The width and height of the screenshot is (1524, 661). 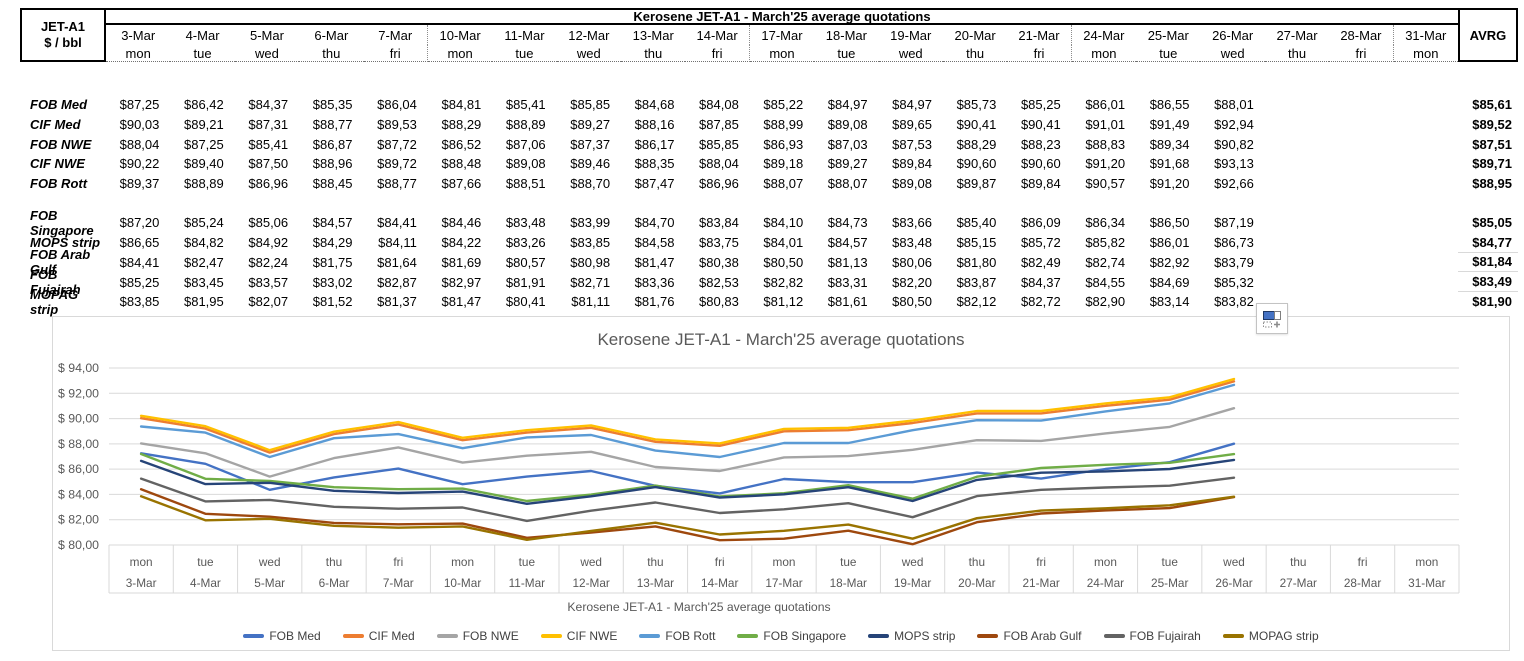 What do you see at coordinates (654, 144) in the screenshot?
I see `price-cell: $86,17` at bounding box center [654, 144].